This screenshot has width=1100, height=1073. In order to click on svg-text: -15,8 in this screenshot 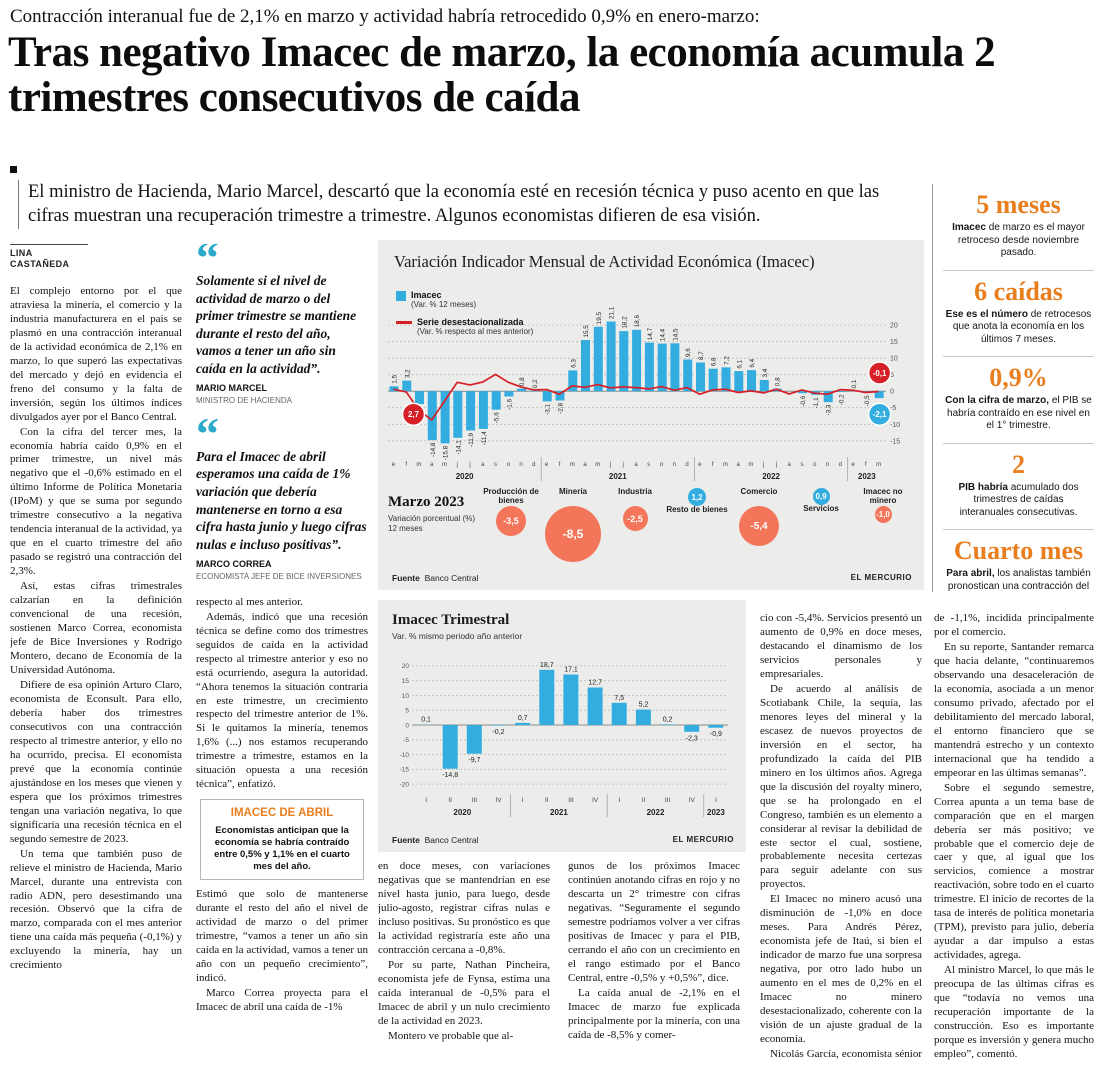, I will do `click(446, 452)`.